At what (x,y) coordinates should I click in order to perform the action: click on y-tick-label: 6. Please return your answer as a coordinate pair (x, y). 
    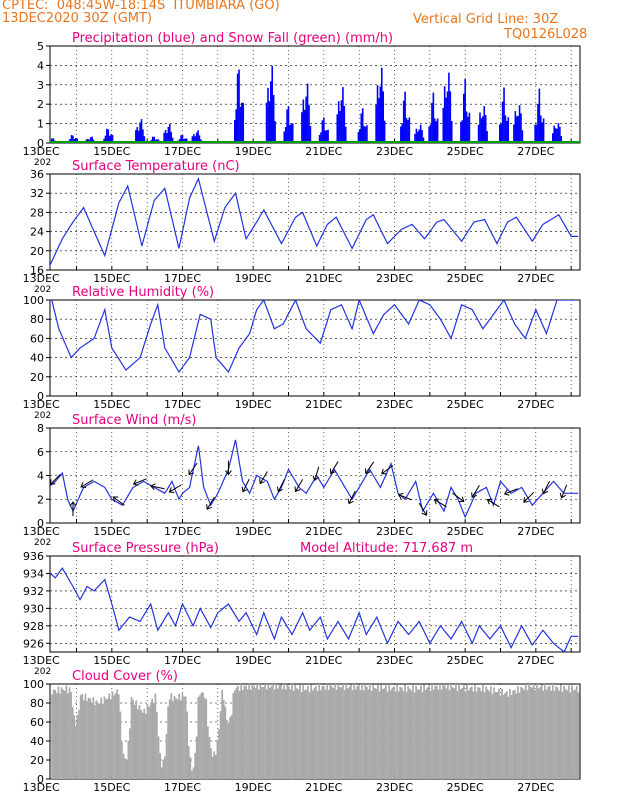
    Looking at the image, I should click on (40, 452).